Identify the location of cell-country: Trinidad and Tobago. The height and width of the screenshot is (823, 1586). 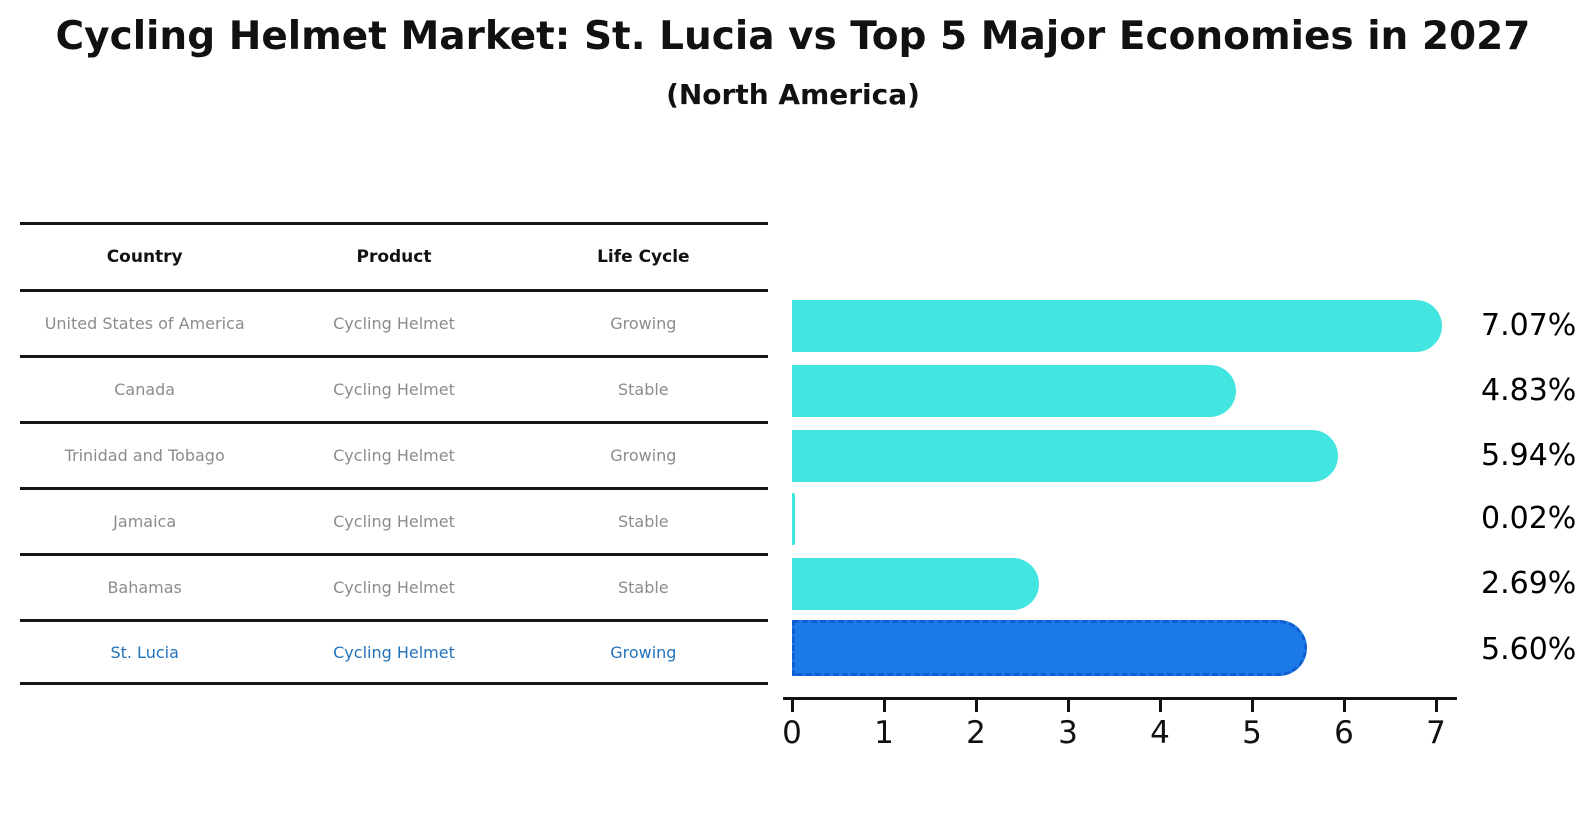
(144, 455).